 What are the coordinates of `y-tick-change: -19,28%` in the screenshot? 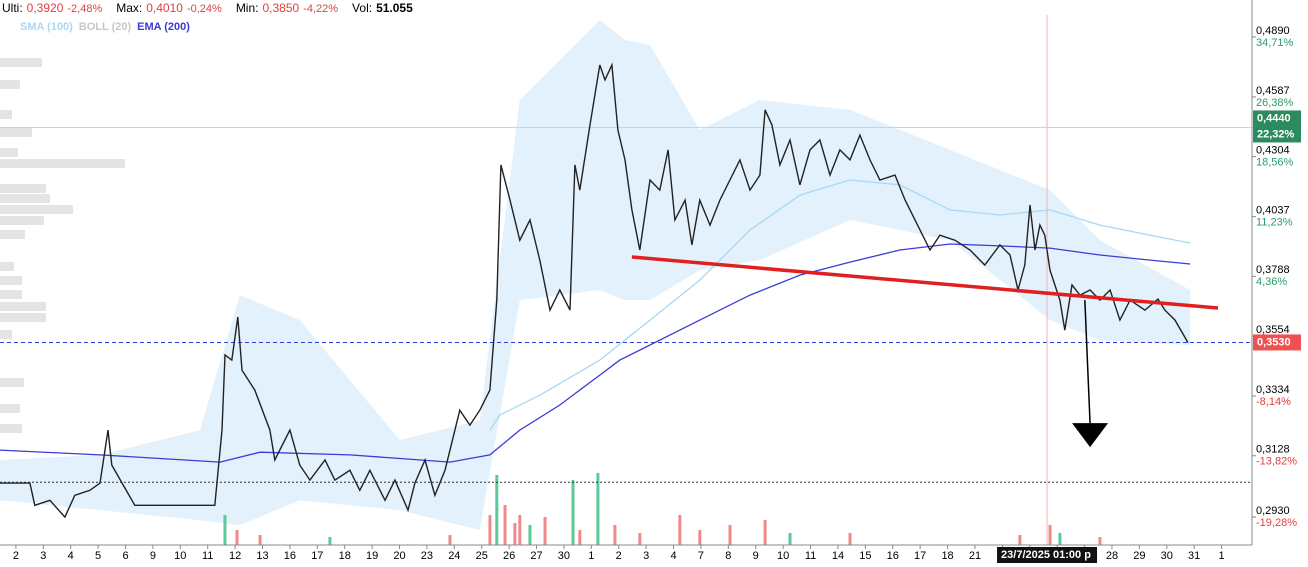 It's located at (1276, 523).